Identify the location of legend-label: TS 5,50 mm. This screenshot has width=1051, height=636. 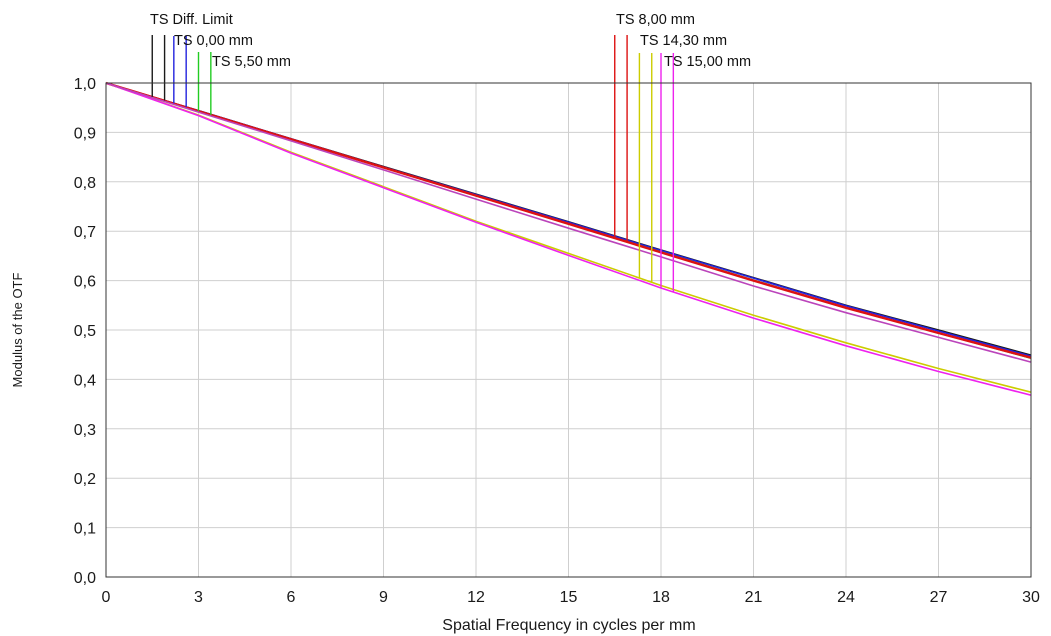
(251, 62).